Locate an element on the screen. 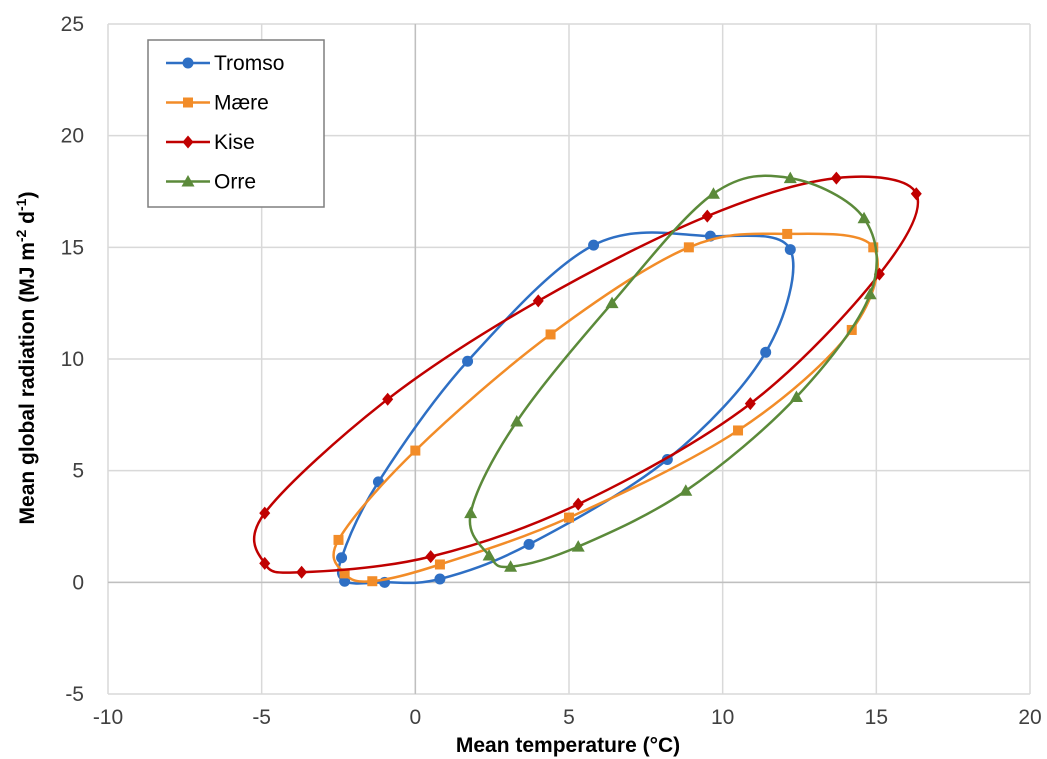  legend-item-m-re: Mære is located at coordinates (217, 103).